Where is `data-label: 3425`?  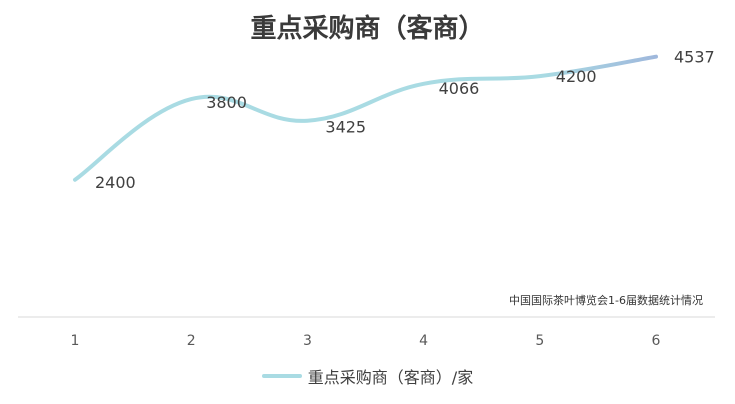
data-label: 3425 is located at coordinates (345, 127).